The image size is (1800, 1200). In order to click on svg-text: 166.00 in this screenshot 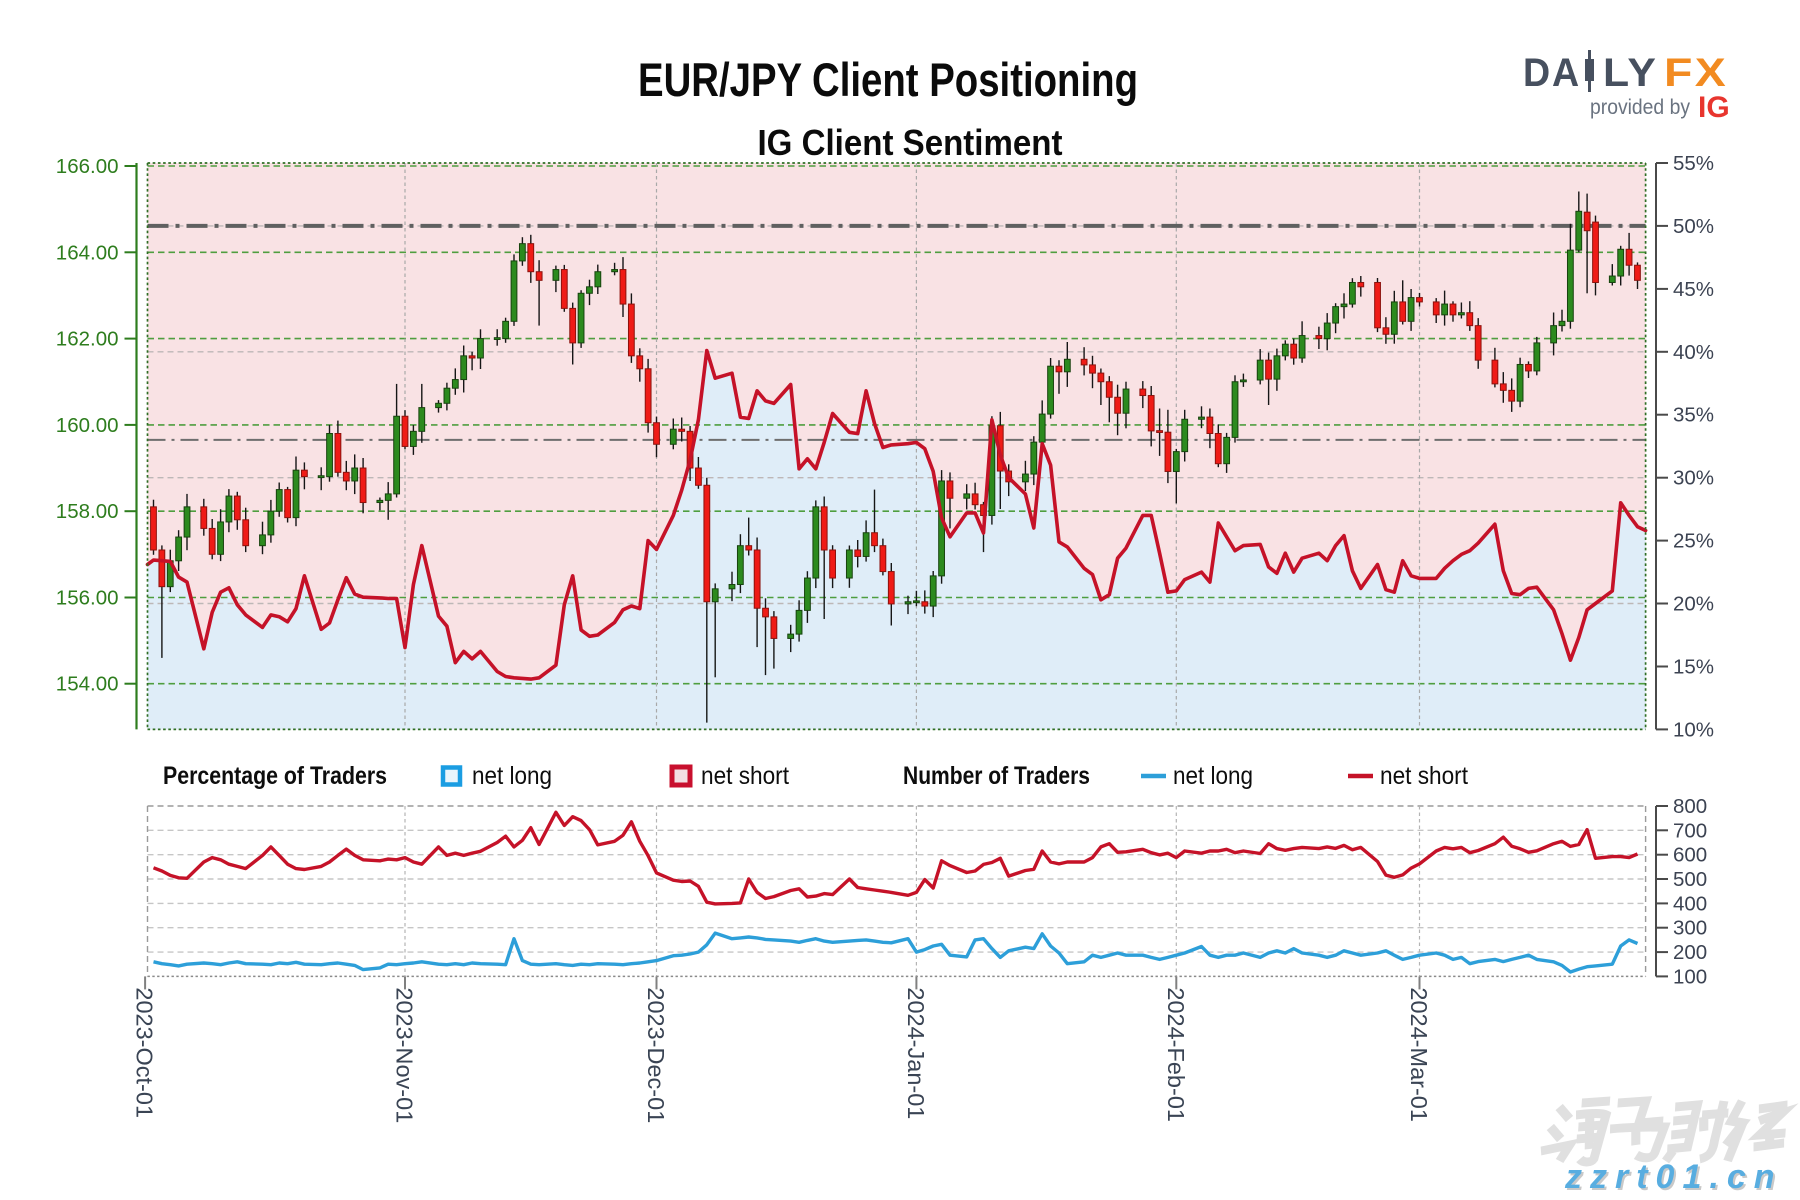, I will do `click(87, 166)`.